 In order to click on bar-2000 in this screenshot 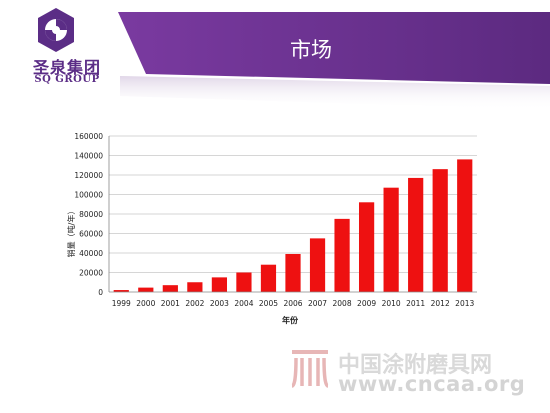, I will do `click(146, 289)`.